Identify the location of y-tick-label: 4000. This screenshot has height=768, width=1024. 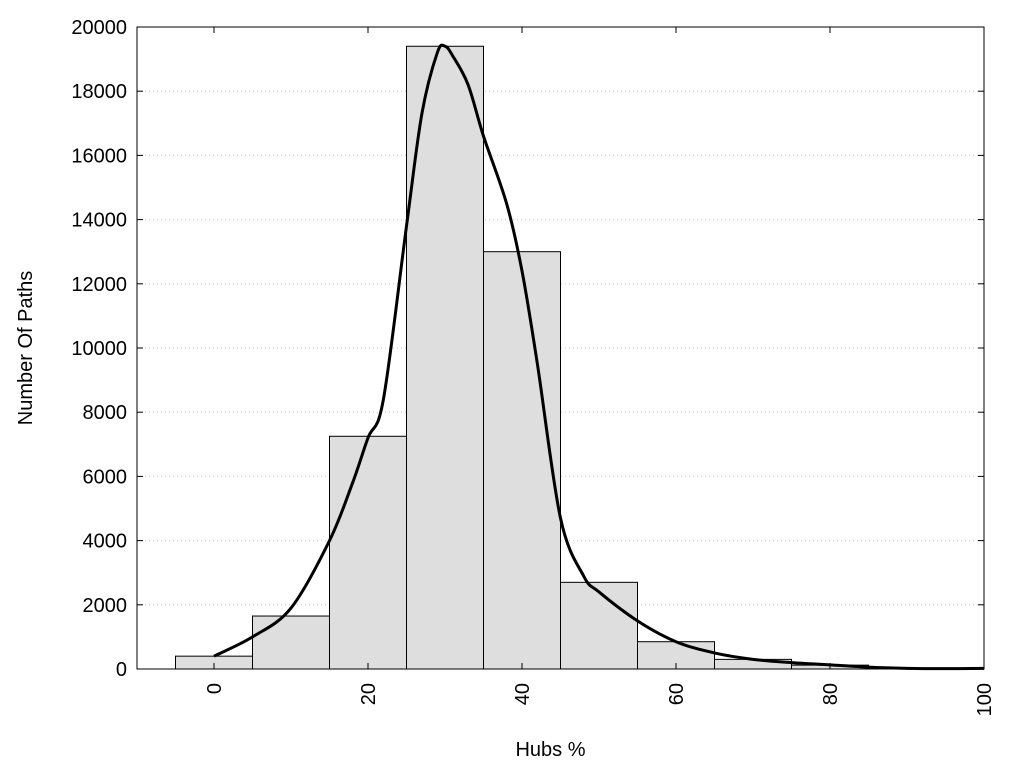
(105, 542).